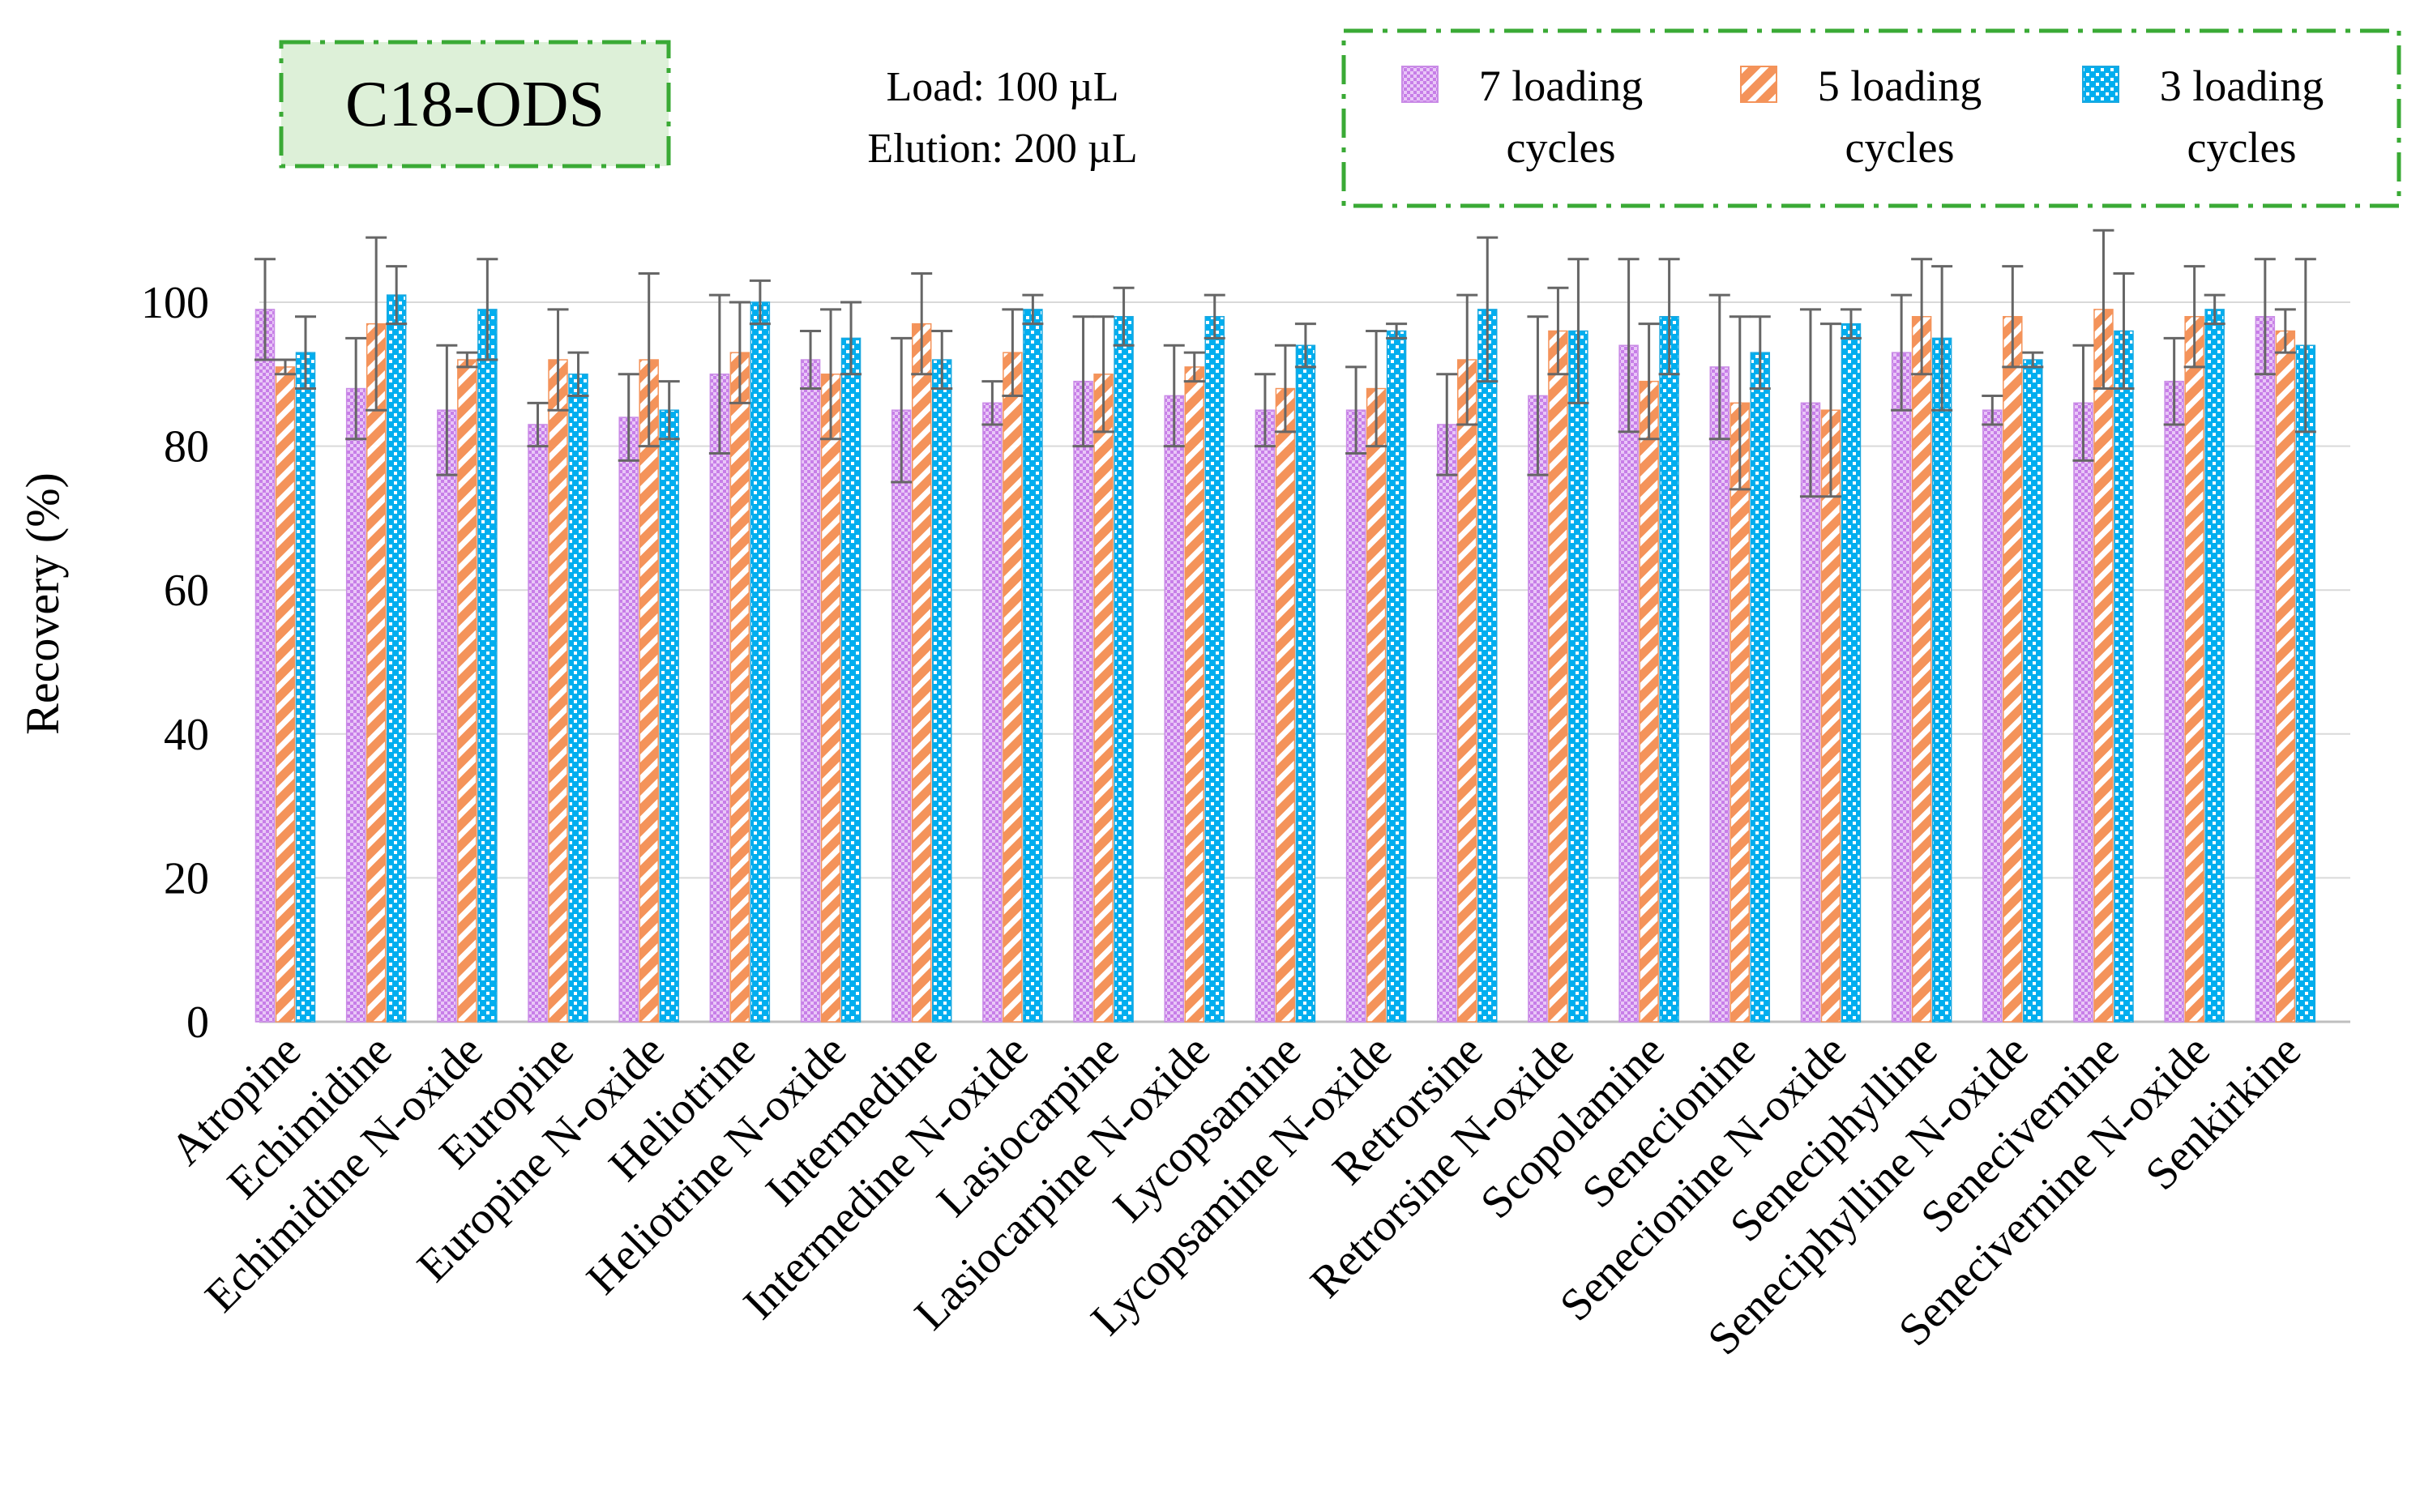 The height and width of the screenshot is (1512, 2420). I want to click on legend-label-line1-2: 5 loading, so click(1900, 86).